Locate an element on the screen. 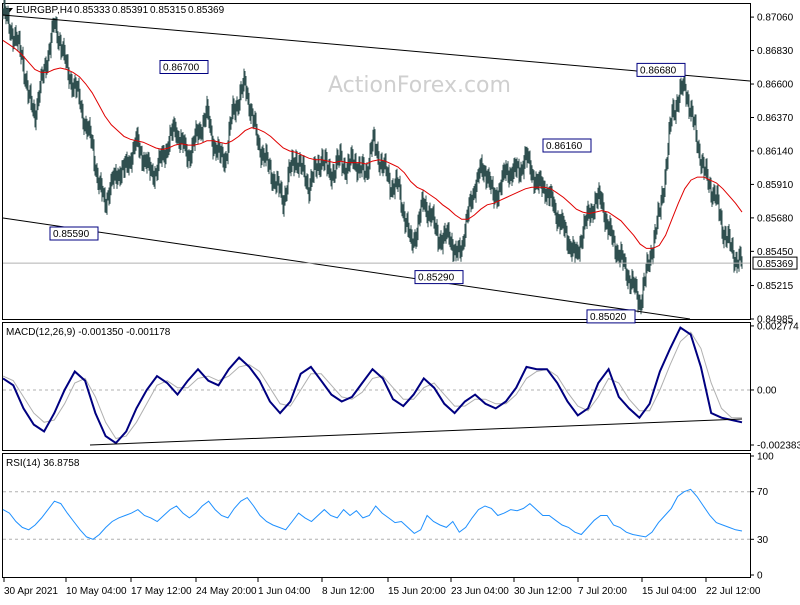  y-tick-label: 0.86140 is located at coordinates (775, 152).